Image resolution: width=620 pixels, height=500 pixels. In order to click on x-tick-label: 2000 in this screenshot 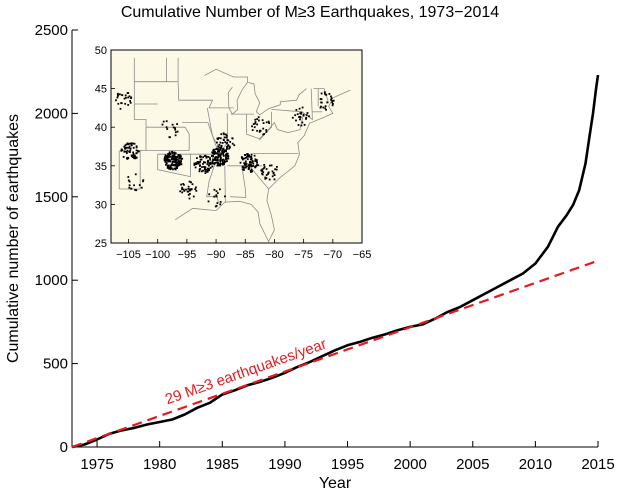, I will do `click(409, 464)`.